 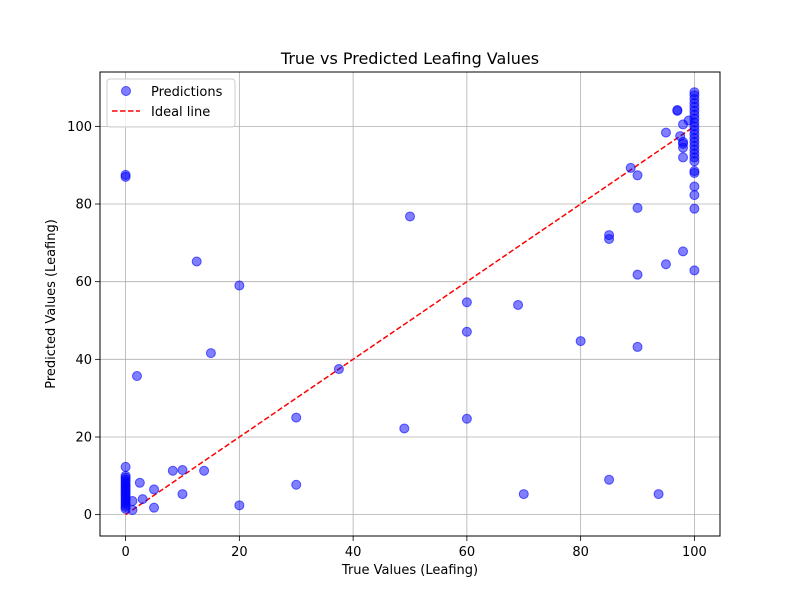 What do you see at coordinates (409, 570) in the screenshot?
I see `x-axis-label: True Values (Leafing)` at bounding box center [409, 570].